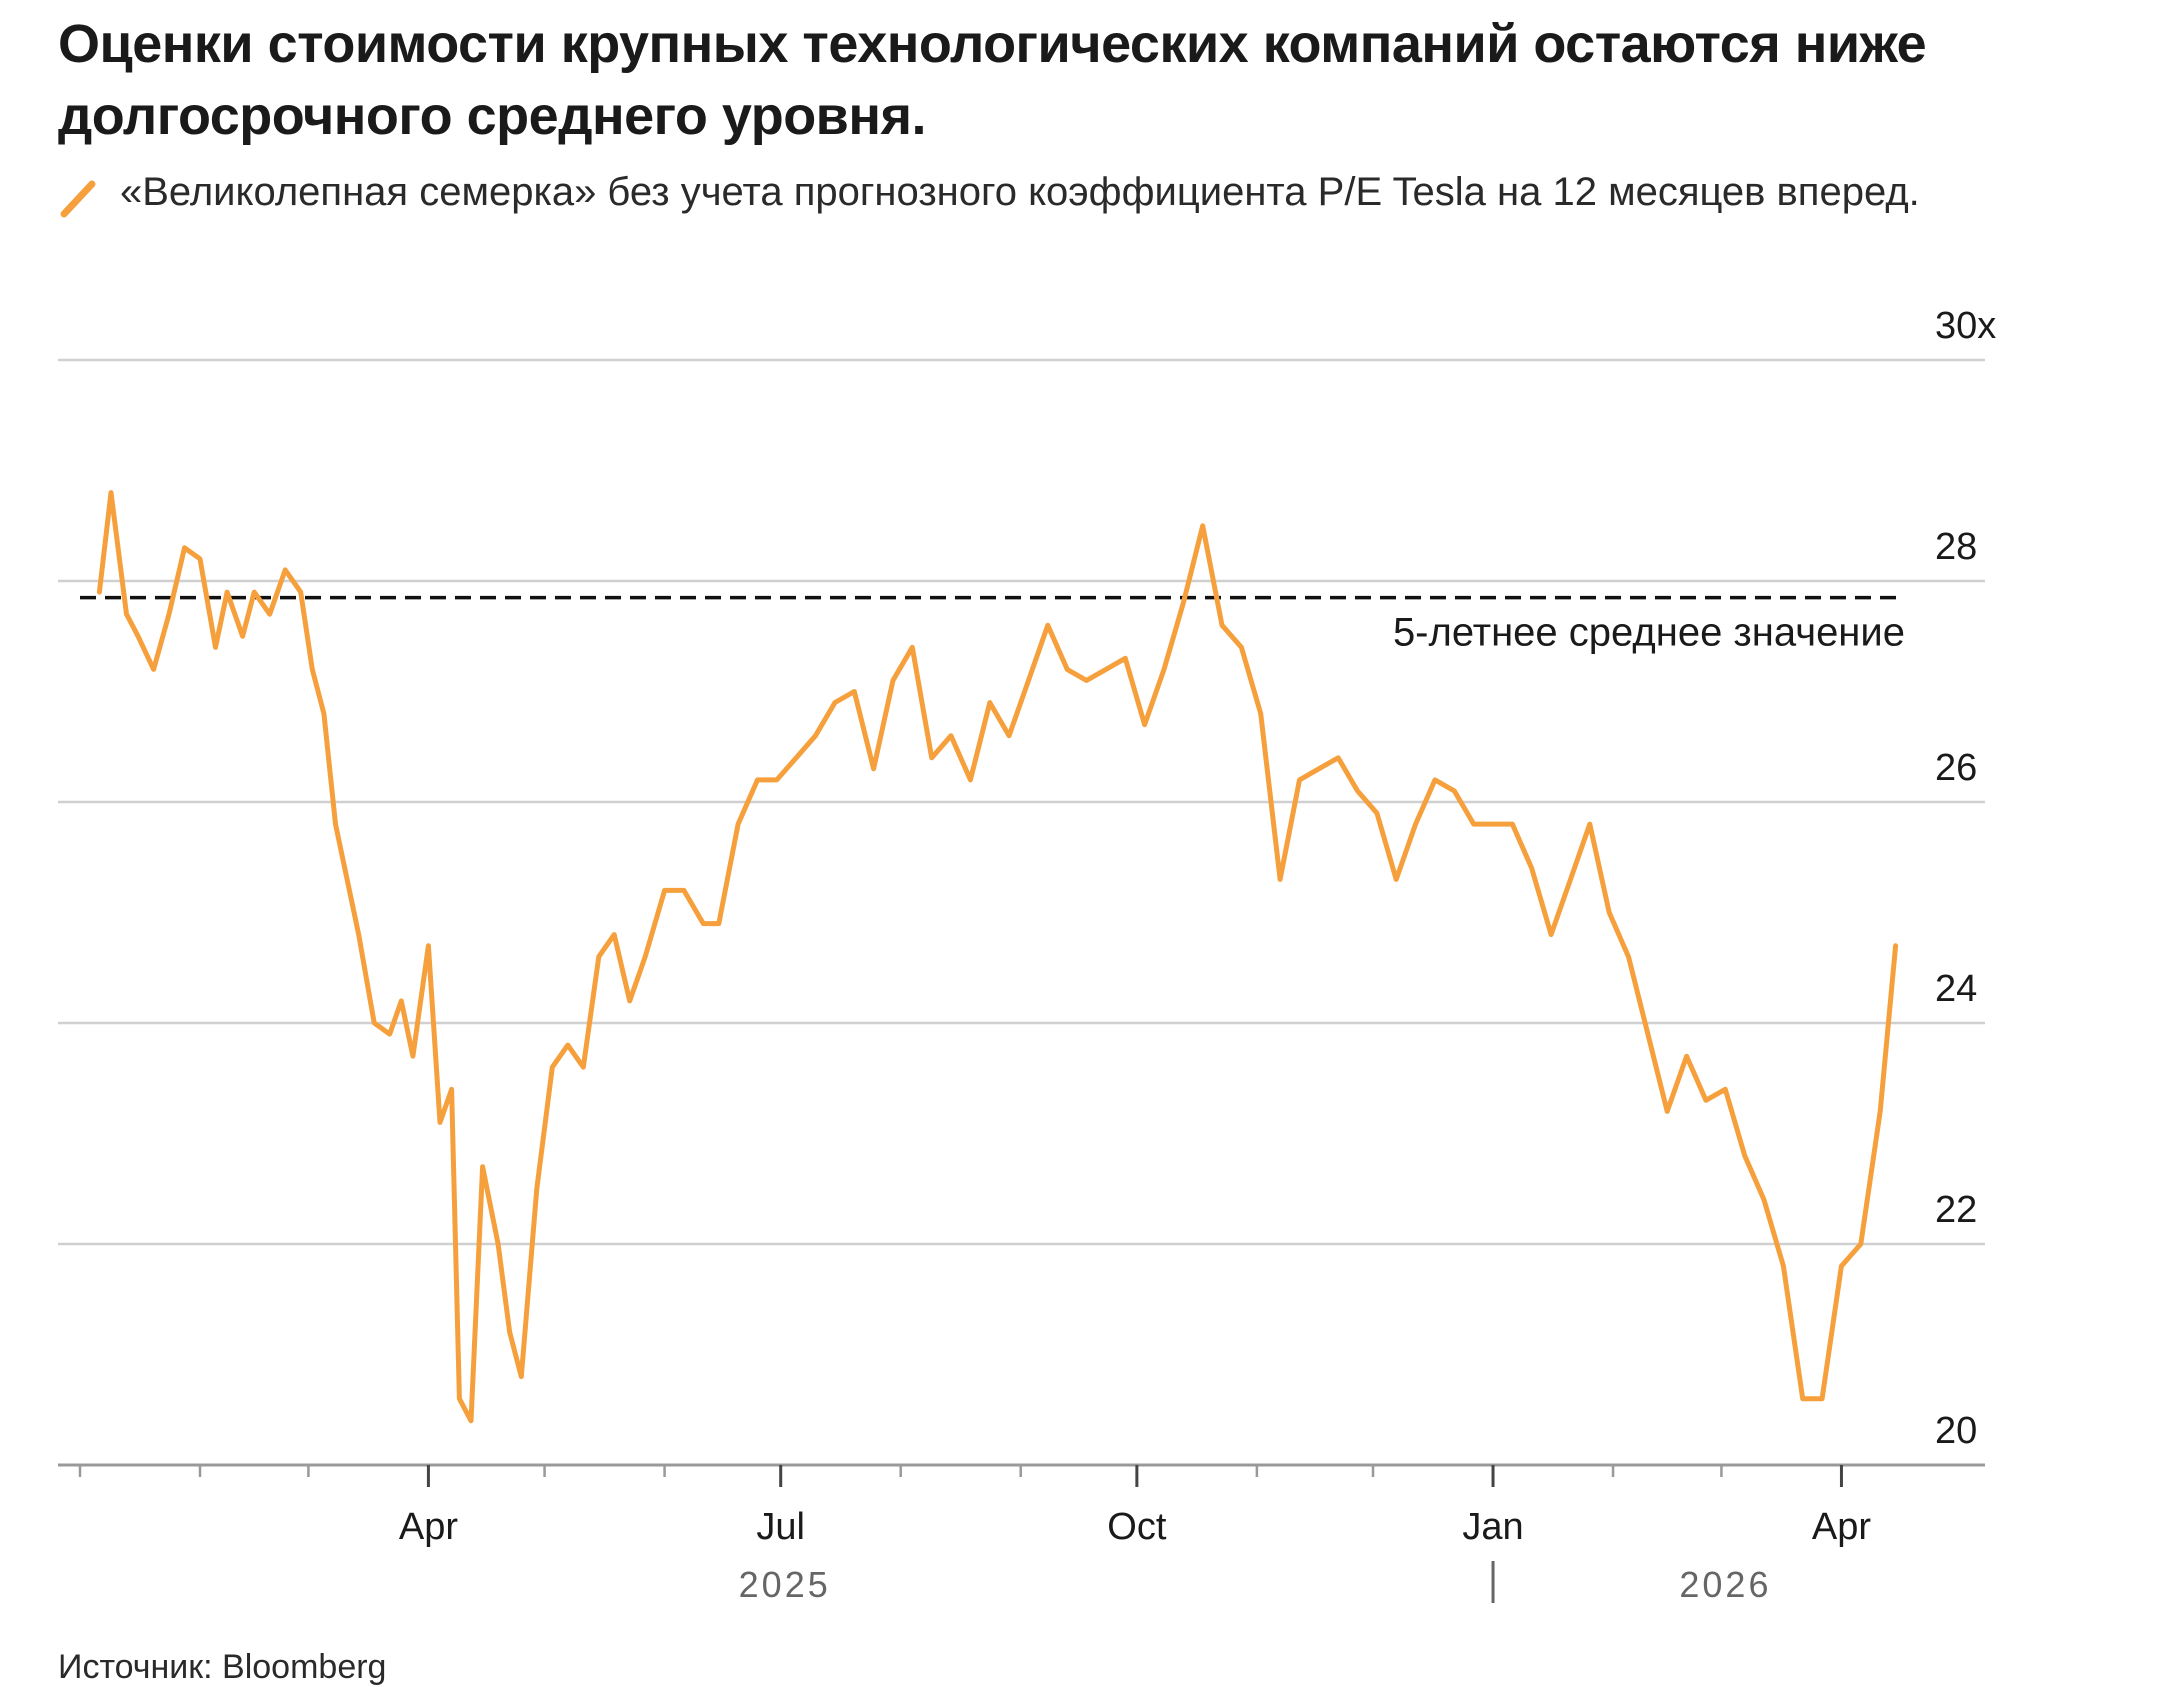 The width and height of the screenshot is (2160, 1687). Describe the element at coordinates (992, 625) in the screenshot. I see `reference-line-group: 5-летнее среднее значение` at that location.